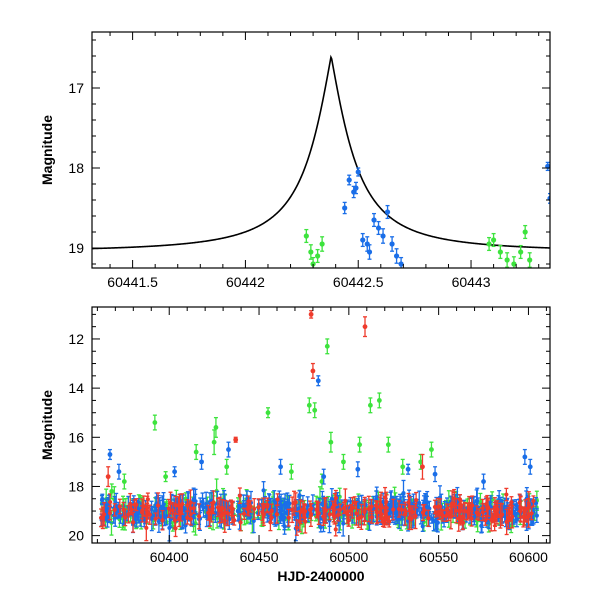  What do you see at coordinates (47, 425) in the screenshot?
I see `y-axis-label: Magnitude` at bounding box center [47, 425].